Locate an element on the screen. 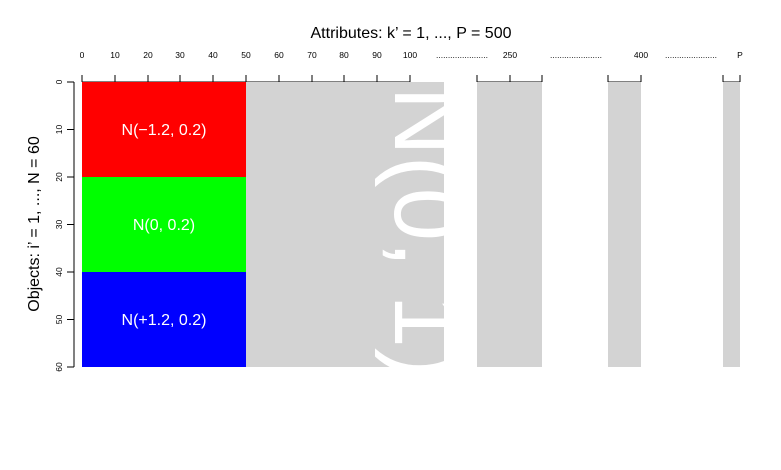  signal-block-red is located at coordinates (164, 129).